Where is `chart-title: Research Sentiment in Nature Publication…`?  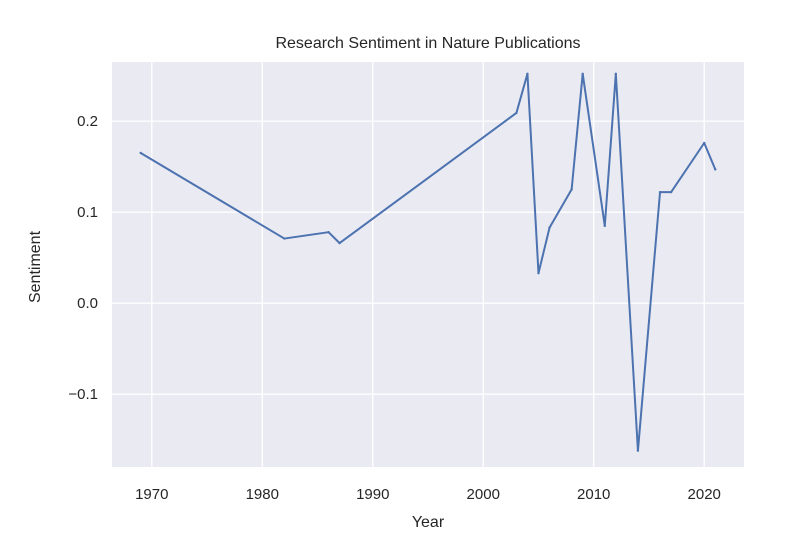
chart-title: Research Sentiment in Nature Publication… is located at coordinates (427, 43).